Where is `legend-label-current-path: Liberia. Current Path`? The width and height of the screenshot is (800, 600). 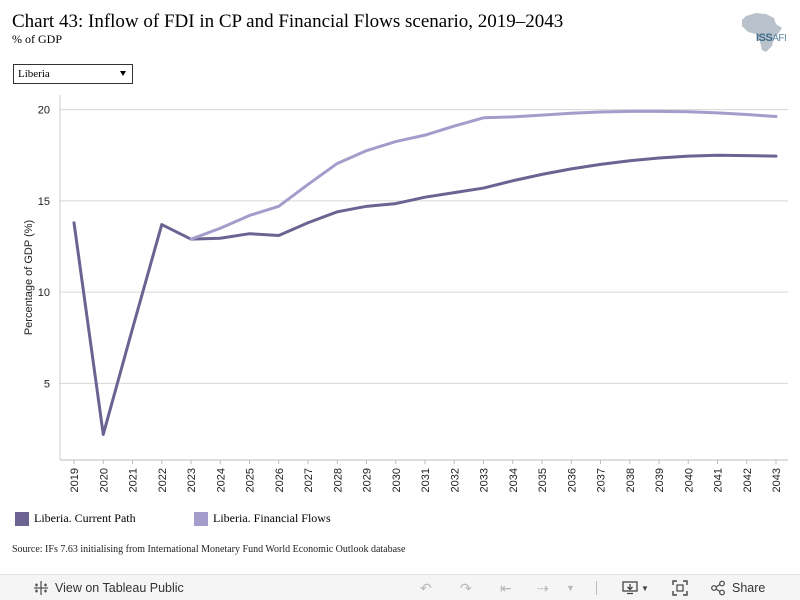 legend-label-current-path: Liberia. Current Path is located at coordinates (85, 518).